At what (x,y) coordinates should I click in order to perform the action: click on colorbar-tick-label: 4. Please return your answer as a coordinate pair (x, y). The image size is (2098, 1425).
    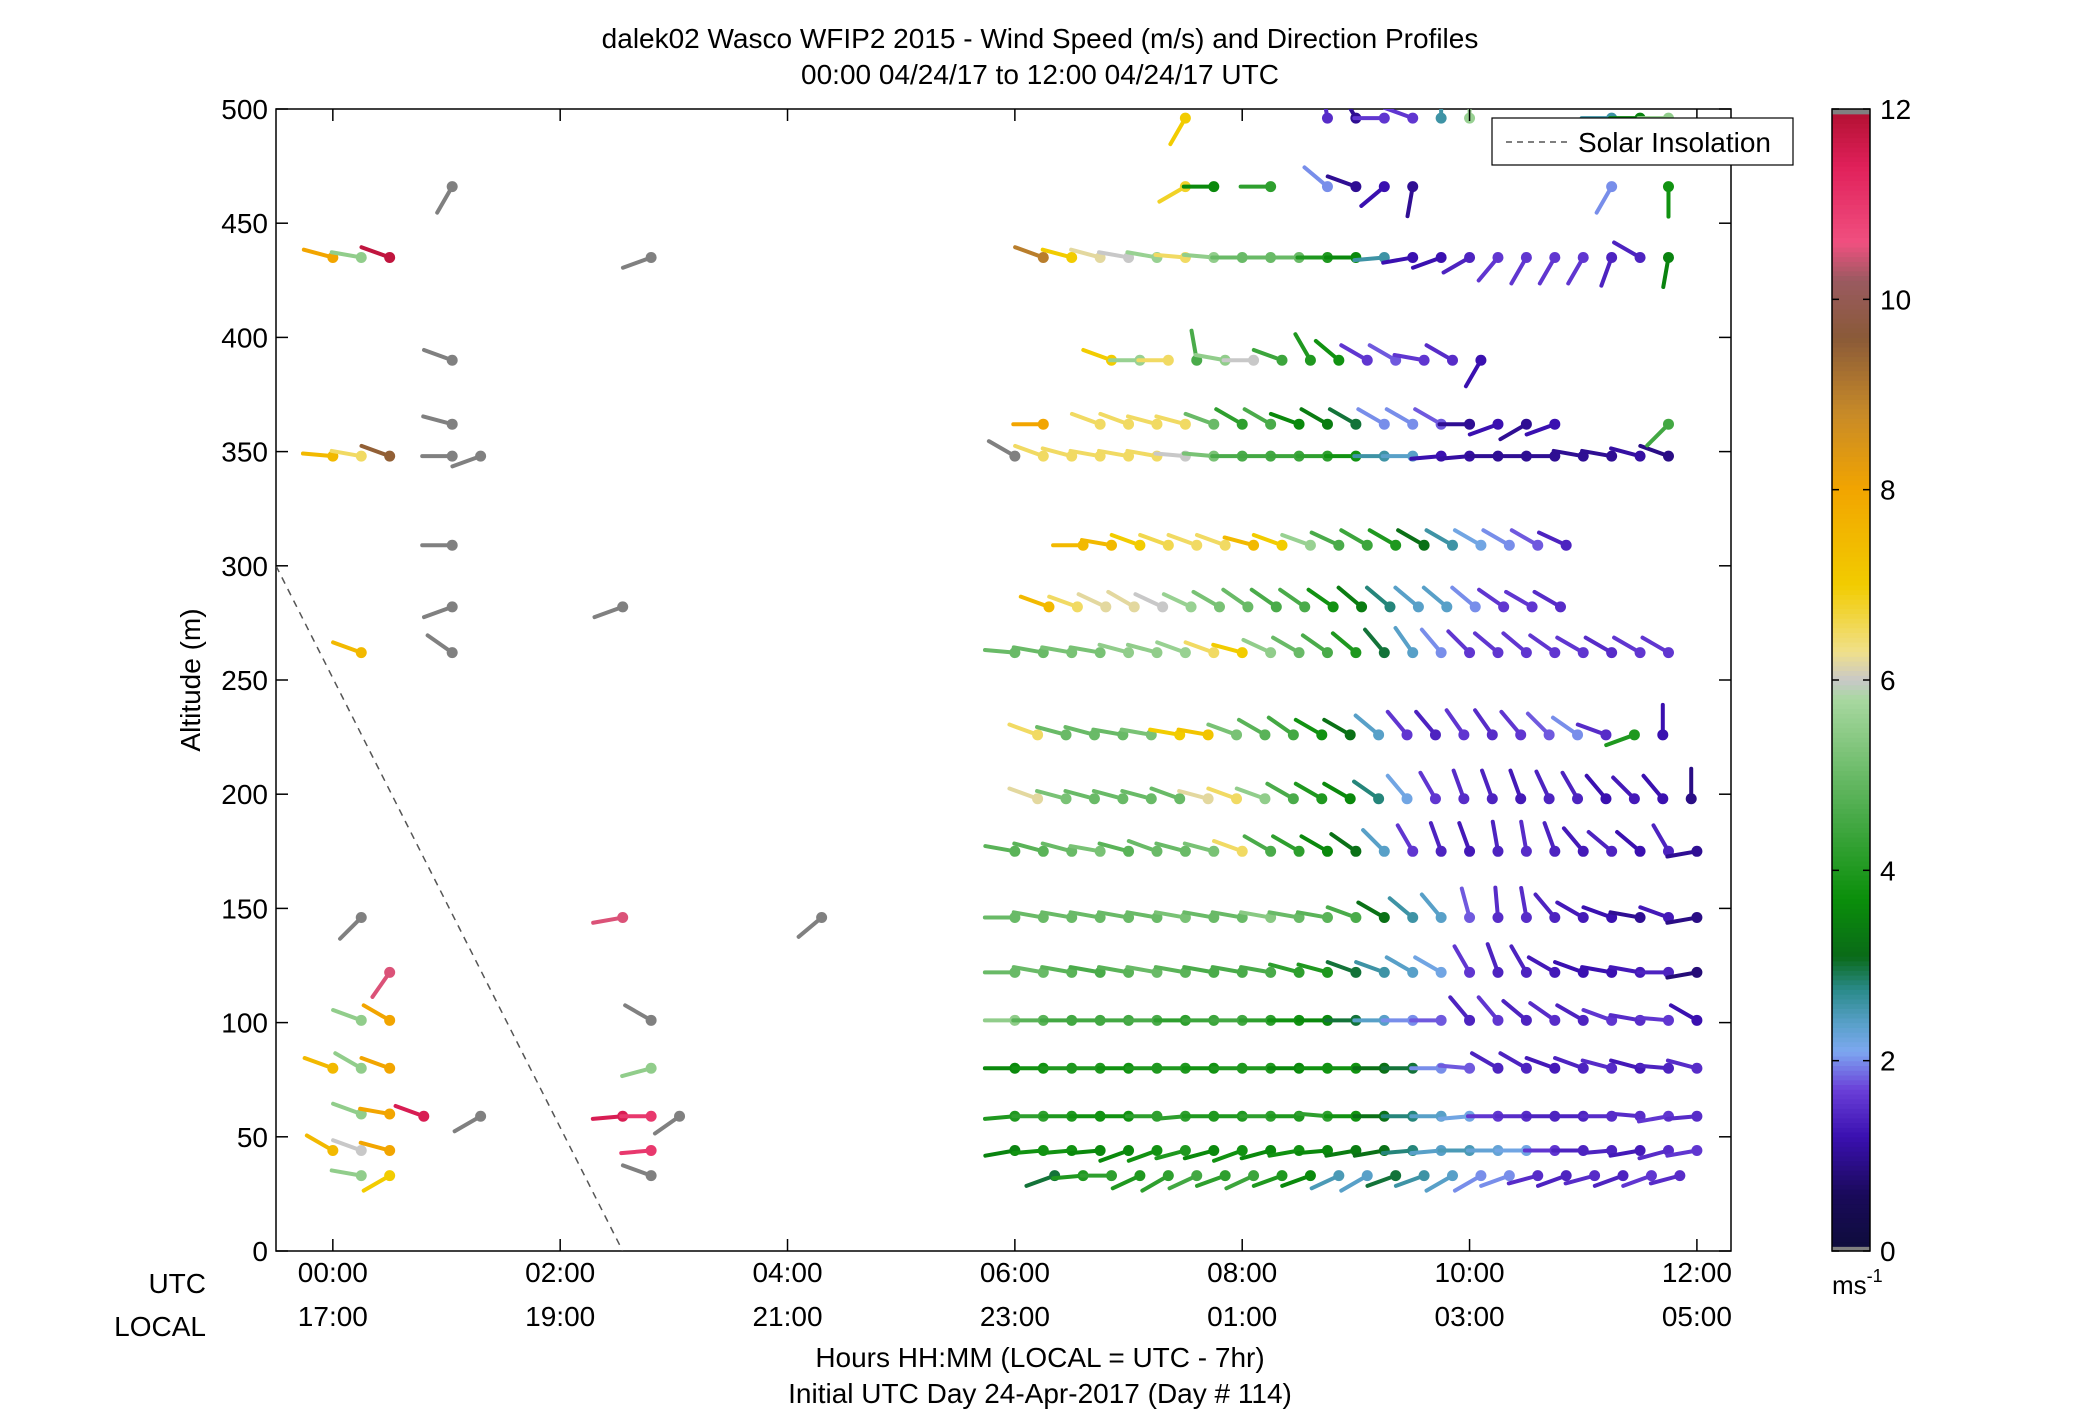
    Looking at the image, I should click on (1888, 870).